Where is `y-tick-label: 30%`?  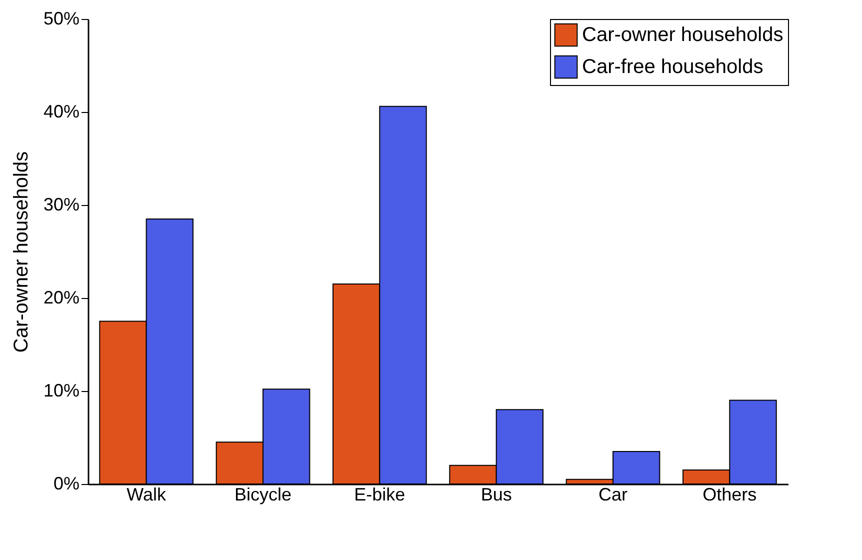
y-tick-label: 30% is located at coordinates (61, 204).